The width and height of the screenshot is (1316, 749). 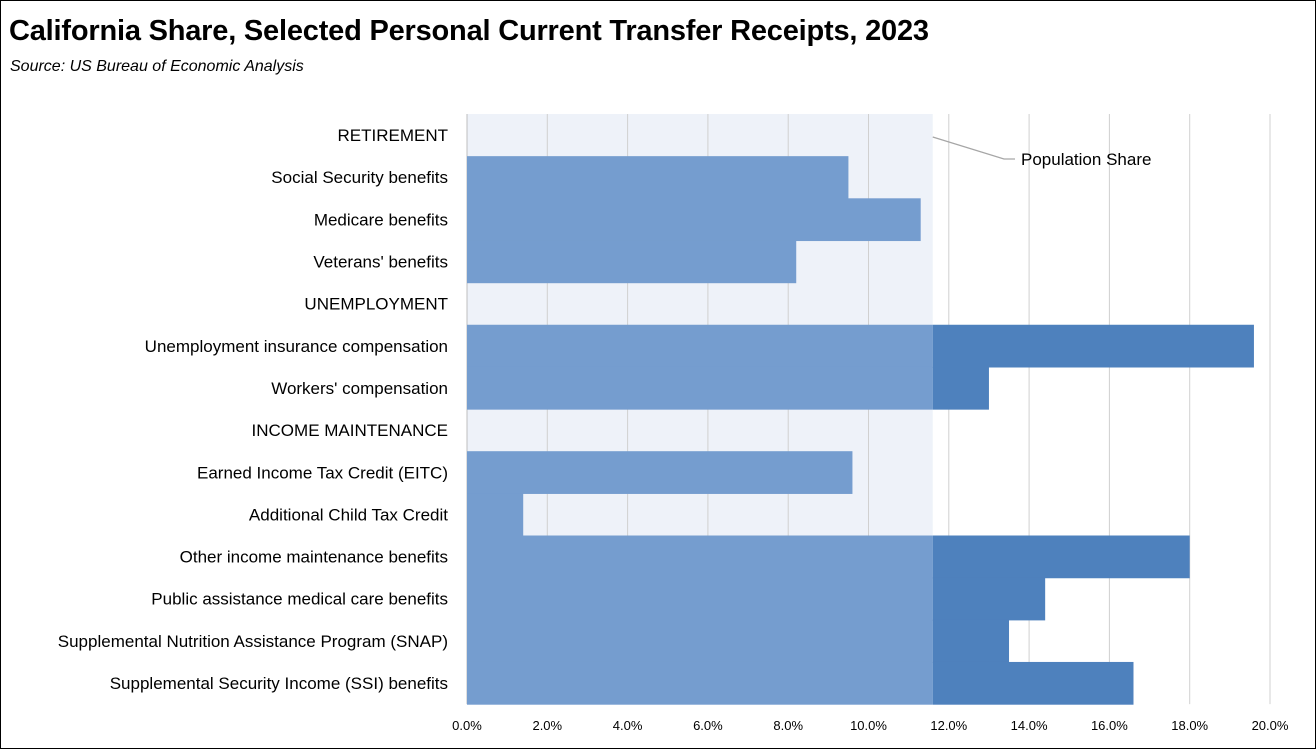 I want to click on category-label: Earned Income Tax Credit (EITC), so click(x=322, y=472).